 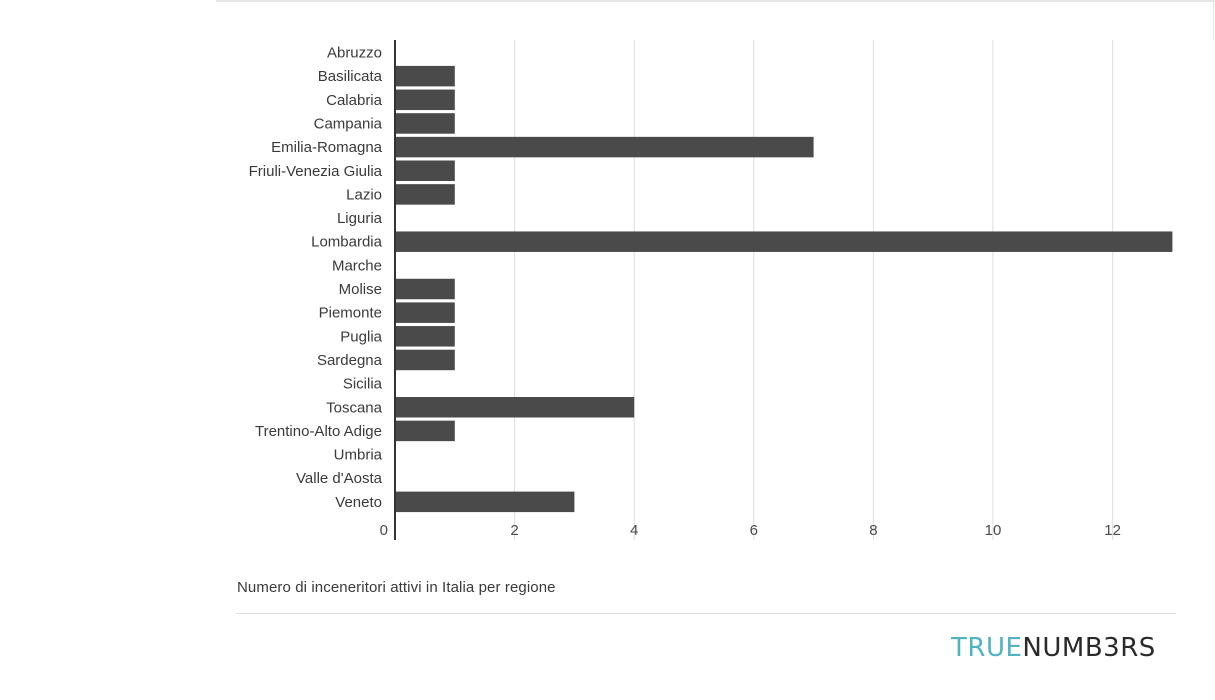 I want to click on x-tick-label: 6, so click(x=754, y=530).